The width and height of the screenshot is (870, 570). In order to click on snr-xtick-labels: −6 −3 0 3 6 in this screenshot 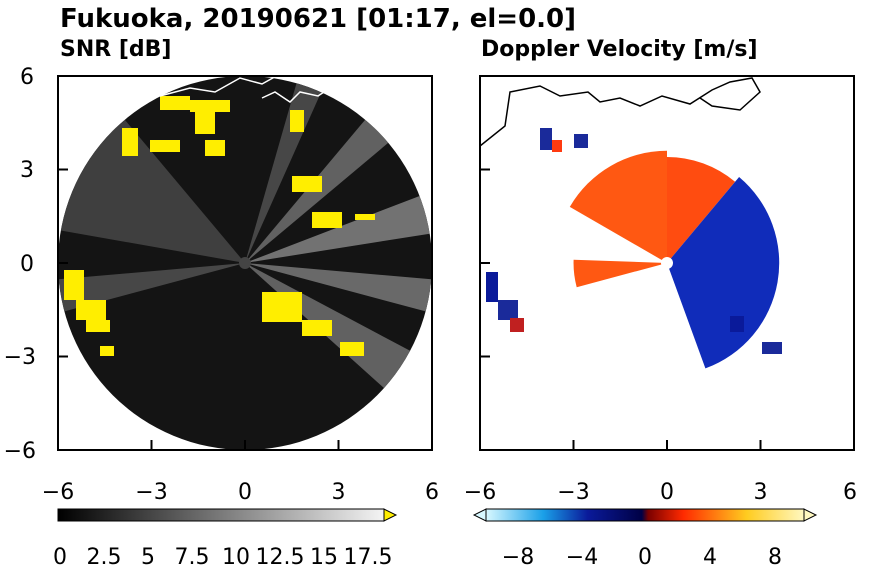, I will do `click(240, 492)`.